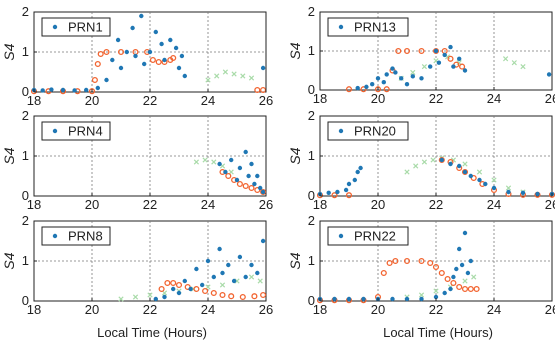  What do you see at coordinates (76, 27) in the screenshot?
I see `legend-box` at bounding box center [76, 27].